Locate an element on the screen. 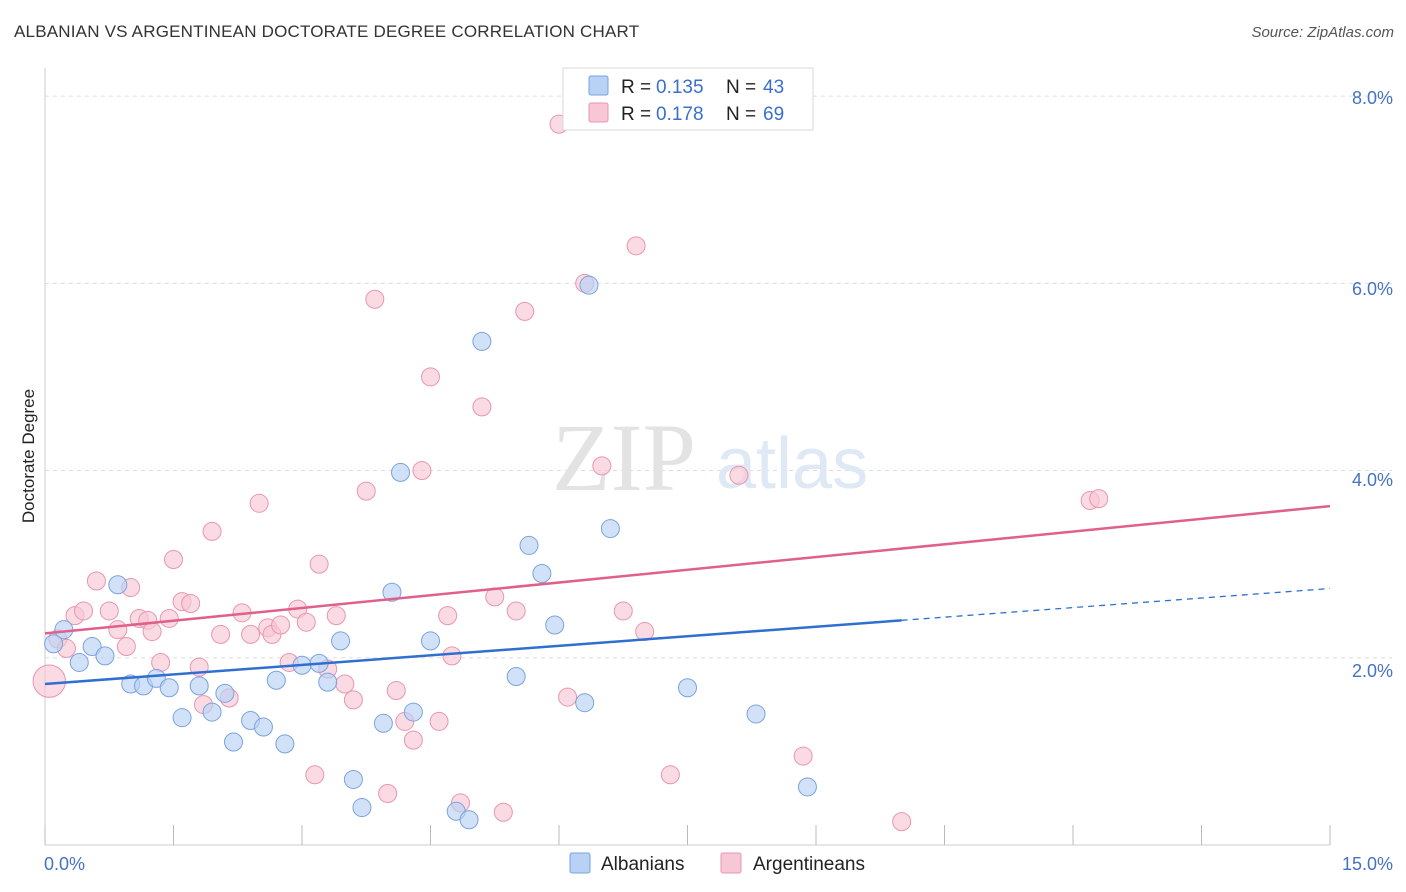  legend-n-value-1: 43 is located at coordinates (773, 87).